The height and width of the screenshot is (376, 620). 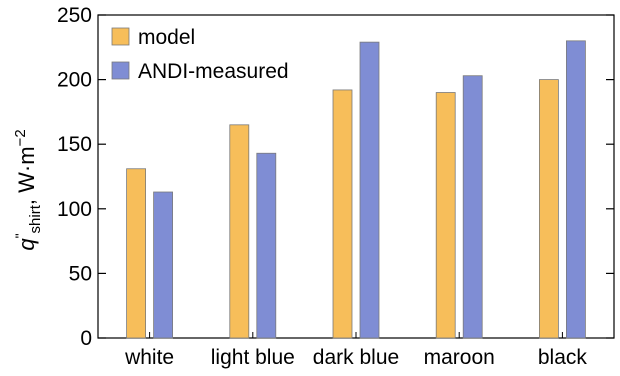 What do you see at coordinates (369, 190) in the screenshot?
I see `bar-andi-measured-dark-blue` at bounding box center [369, 190].